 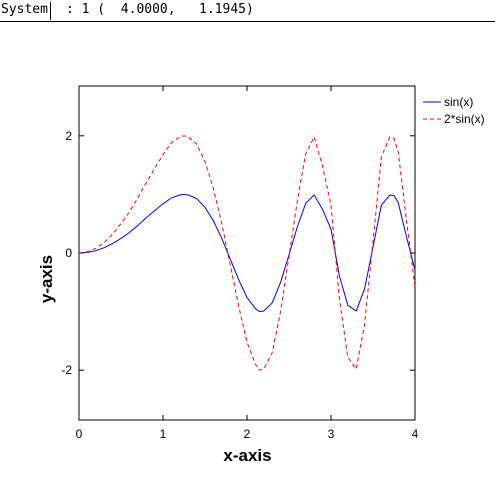 What do you see at coordinates (454, 110) in the screenshot?
I see `legend: sin(x) 2*sin(x)` at bounding box center [454, 110].